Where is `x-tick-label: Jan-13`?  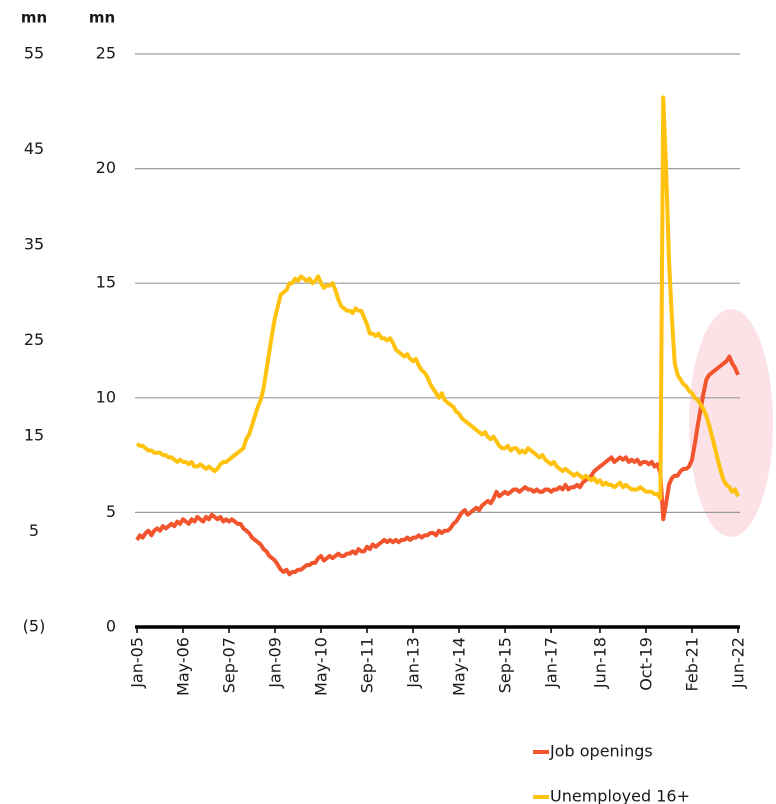 x-tick-label: Jan-13 is located at coordinates (413, 663).